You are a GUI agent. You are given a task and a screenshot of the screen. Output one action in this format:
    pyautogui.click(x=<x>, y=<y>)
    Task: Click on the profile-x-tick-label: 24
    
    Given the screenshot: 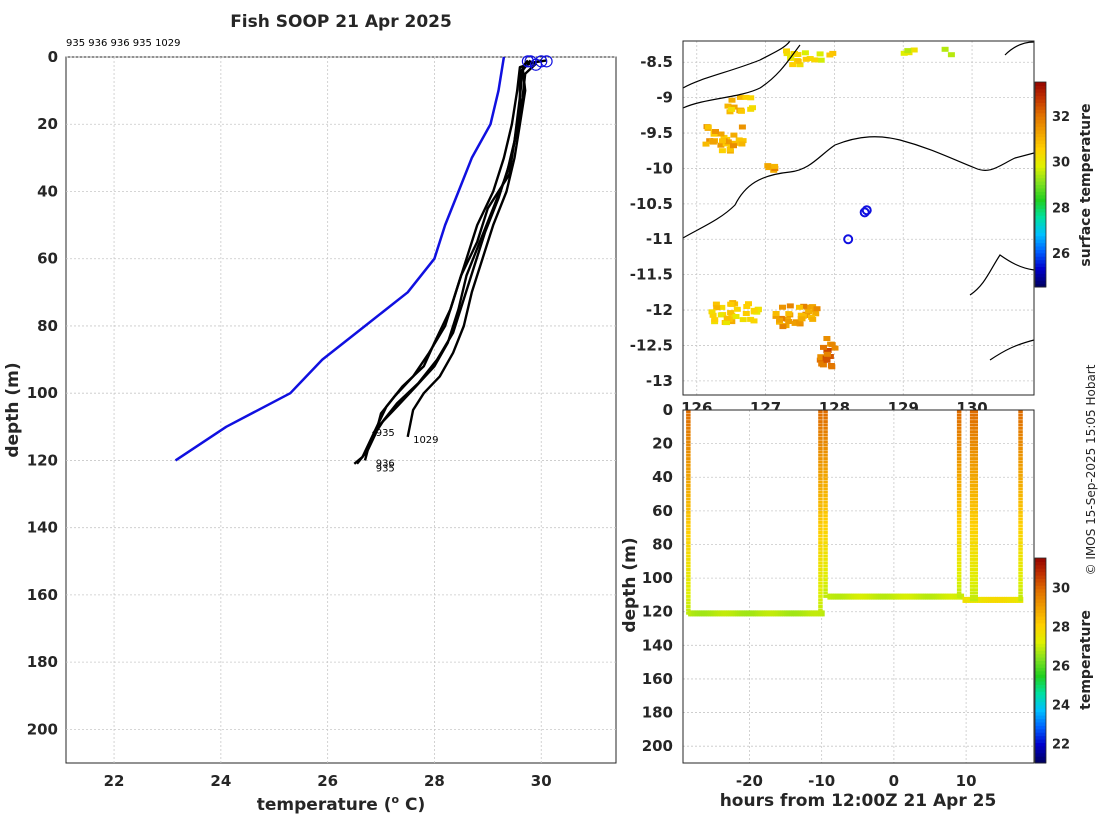 What is the action you would take?
    pyautogui.click(x=220, y=781)
    